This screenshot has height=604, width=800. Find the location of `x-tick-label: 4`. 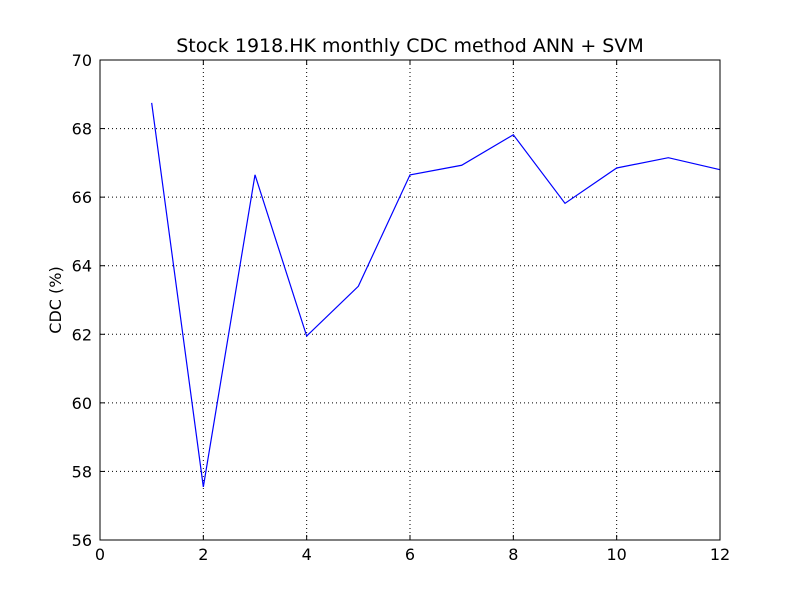

x-tick-label: 4 is located at coordinates (307, 554).